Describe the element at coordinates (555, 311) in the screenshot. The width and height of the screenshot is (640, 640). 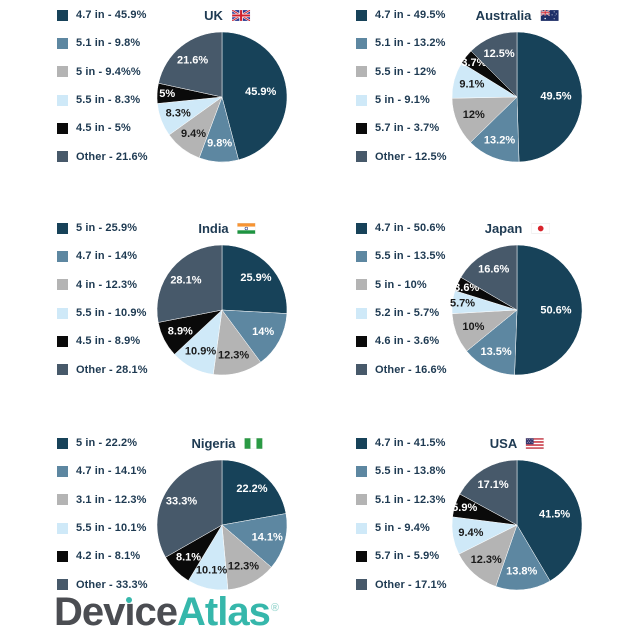
I see `pie-slice-label: 50.6%` at that location.